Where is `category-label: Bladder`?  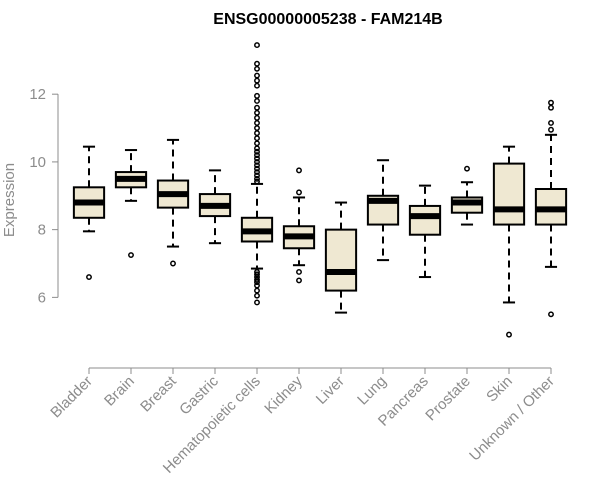
category-label: Bladder is located at coordinates (71, 397).